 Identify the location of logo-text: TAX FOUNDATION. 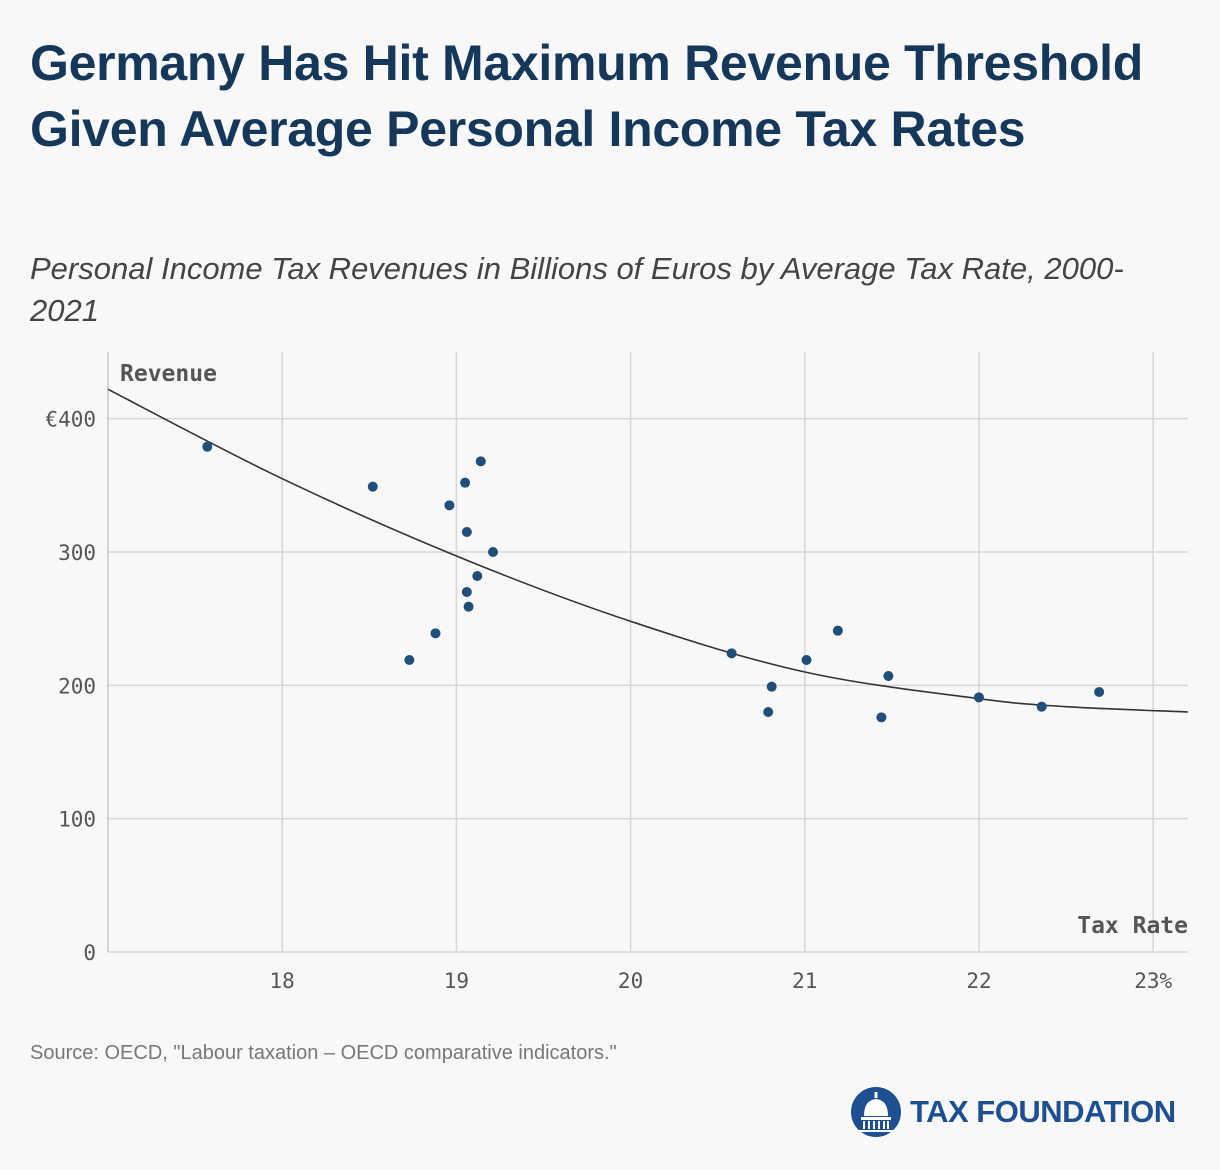
(1043, 1111).